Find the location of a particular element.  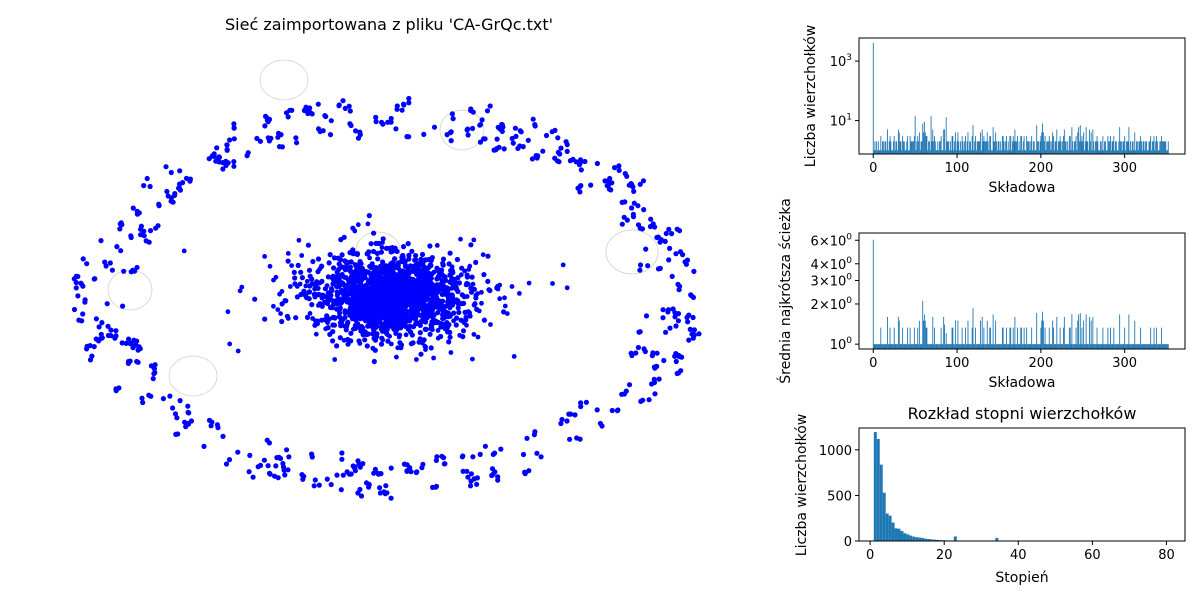

avg-path-x-ticks: 0 100 200 300 is located at coordinates (1003, 360).